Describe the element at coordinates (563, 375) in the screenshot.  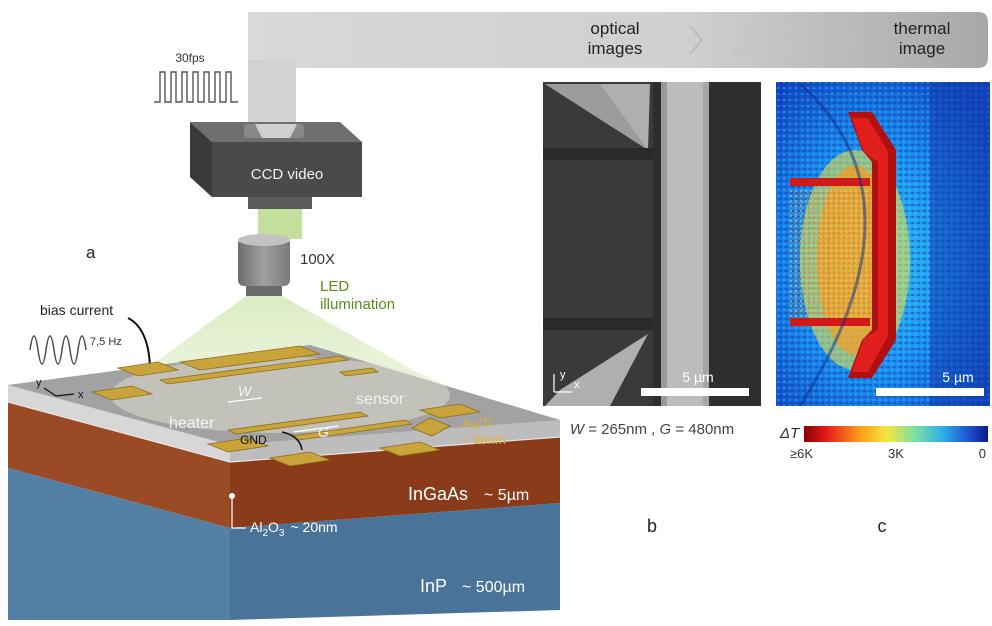
I see `panel-b-axis-y: y` at that location.